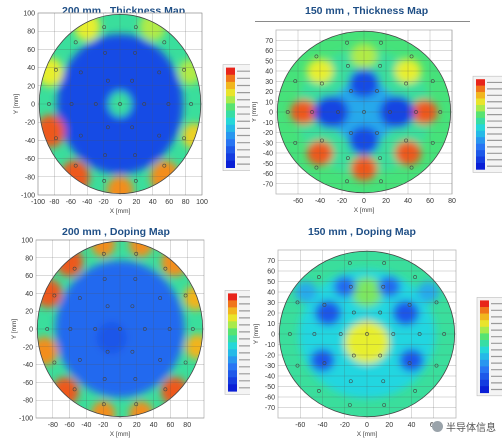 This screenshot has width=502, height=440. I want to click on x-tick-label: 80, so click(452, 201).